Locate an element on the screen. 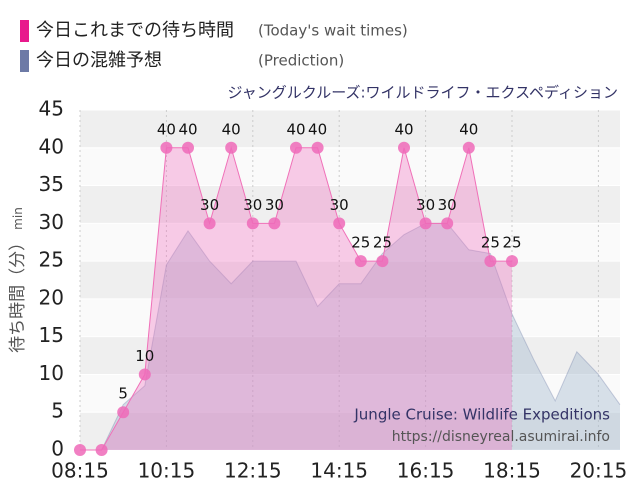 The image size is (640, 504). y-tick-label: 5 is located at coordinates (57, 411).